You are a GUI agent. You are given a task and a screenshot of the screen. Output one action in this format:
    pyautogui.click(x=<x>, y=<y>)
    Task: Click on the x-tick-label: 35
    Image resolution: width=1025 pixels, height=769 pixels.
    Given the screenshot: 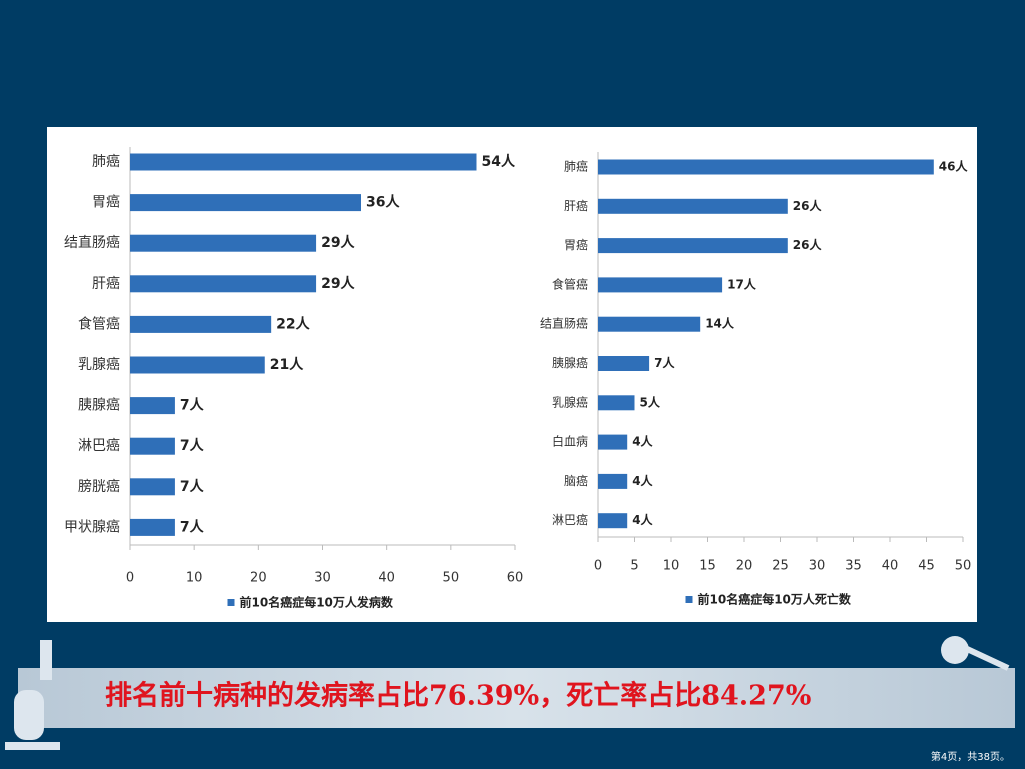 What is the action you would take?
    pyautogui.click(x=853, y=566)
    